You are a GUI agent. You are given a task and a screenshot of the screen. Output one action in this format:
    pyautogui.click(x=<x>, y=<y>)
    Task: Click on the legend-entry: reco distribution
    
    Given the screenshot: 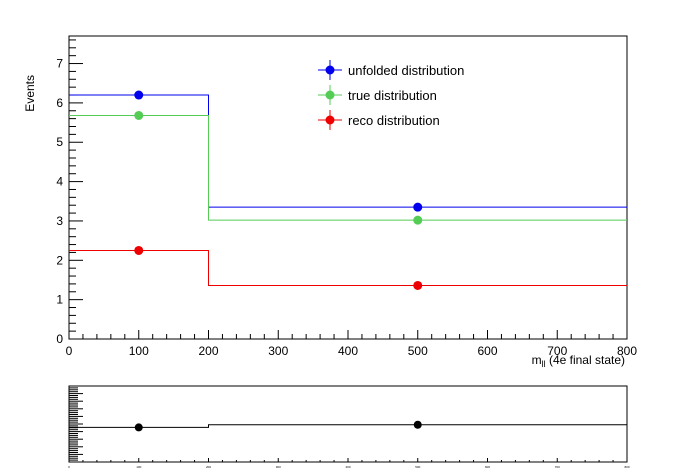 What is the action you would take?
    pyautogui.click(x=379, y=120)
    